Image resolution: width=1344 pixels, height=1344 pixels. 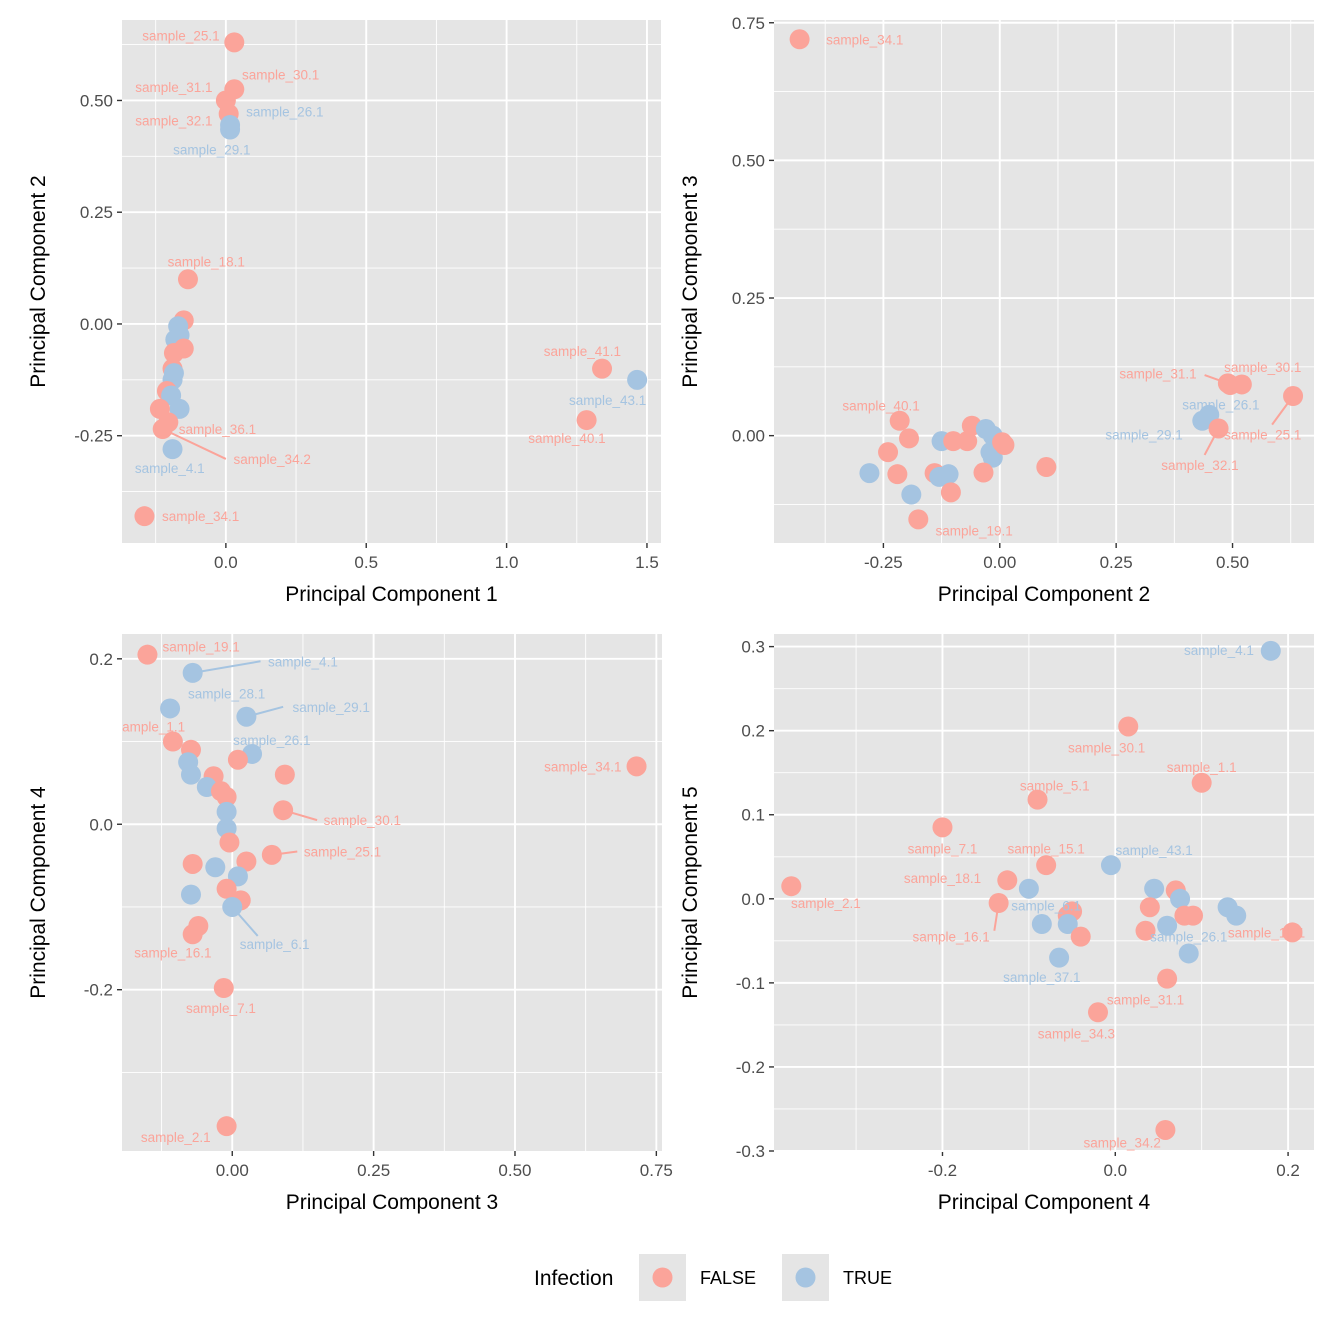 I want to click on y-tick-label: -0.1, so click(x=750, y=983).